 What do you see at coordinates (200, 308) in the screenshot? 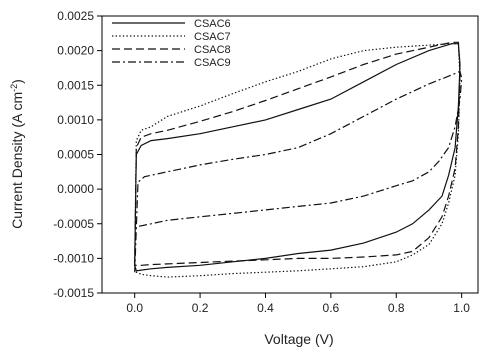
I see `x-tick-label: 0.2` at bounding box center [200, 308].